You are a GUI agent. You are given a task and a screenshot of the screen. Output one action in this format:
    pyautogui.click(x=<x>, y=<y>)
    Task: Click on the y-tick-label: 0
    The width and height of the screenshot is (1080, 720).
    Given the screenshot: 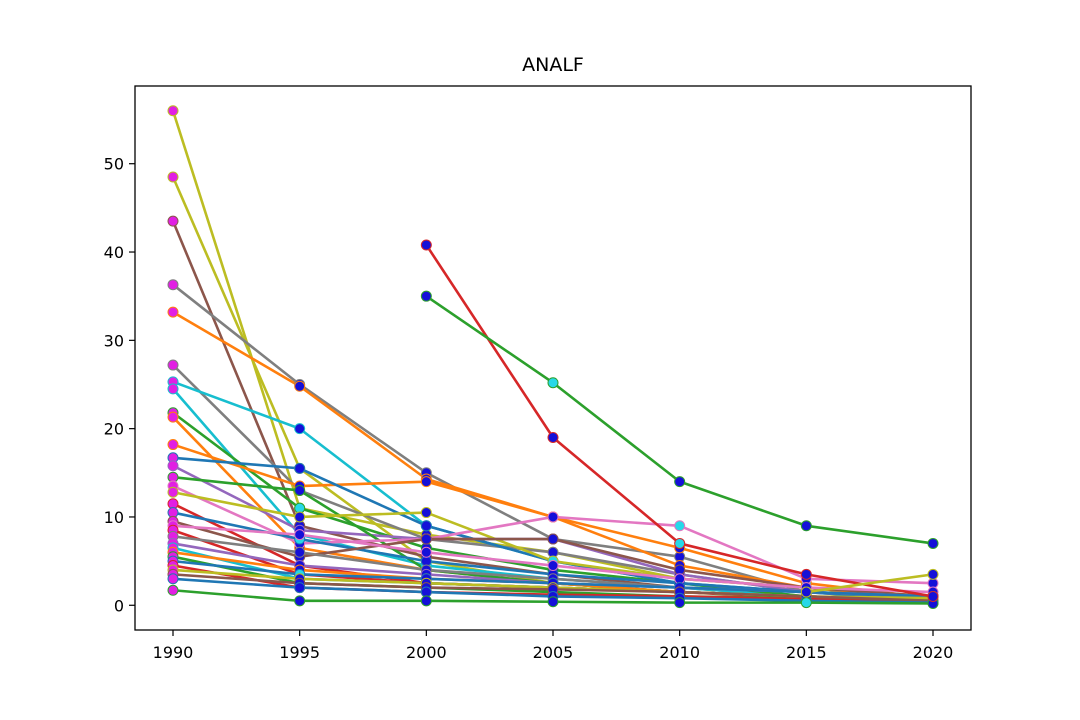 What is the action you would take?
    pyautogui.click(x=119, y=605)
    